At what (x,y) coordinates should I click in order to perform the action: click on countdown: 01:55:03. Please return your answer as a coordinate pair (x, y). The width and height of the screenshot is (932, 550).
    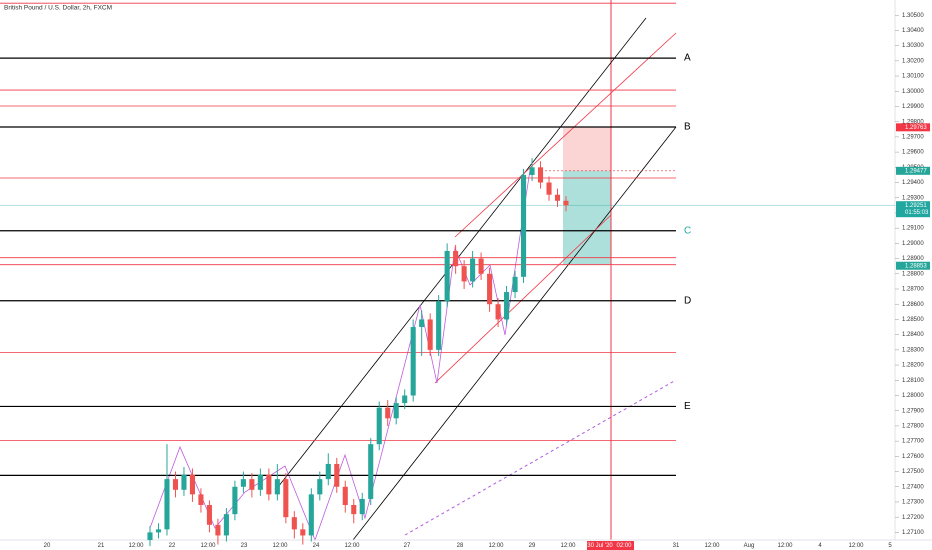
    Looking at the image, I should click on (917, 213).